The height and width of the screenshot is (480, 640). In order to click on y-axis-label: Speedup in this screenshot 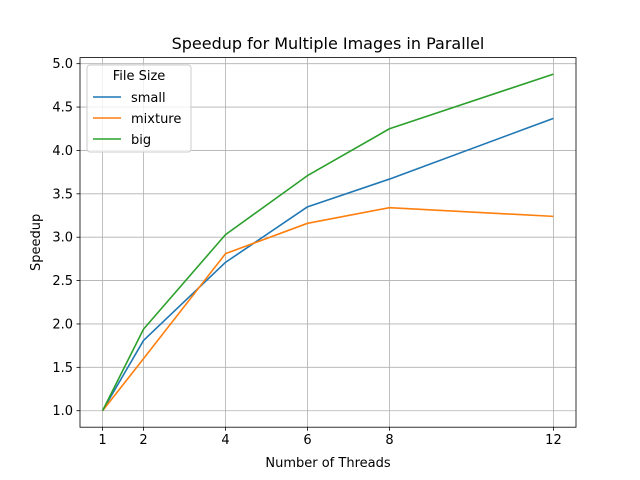, I will do `click(36, 242)`.